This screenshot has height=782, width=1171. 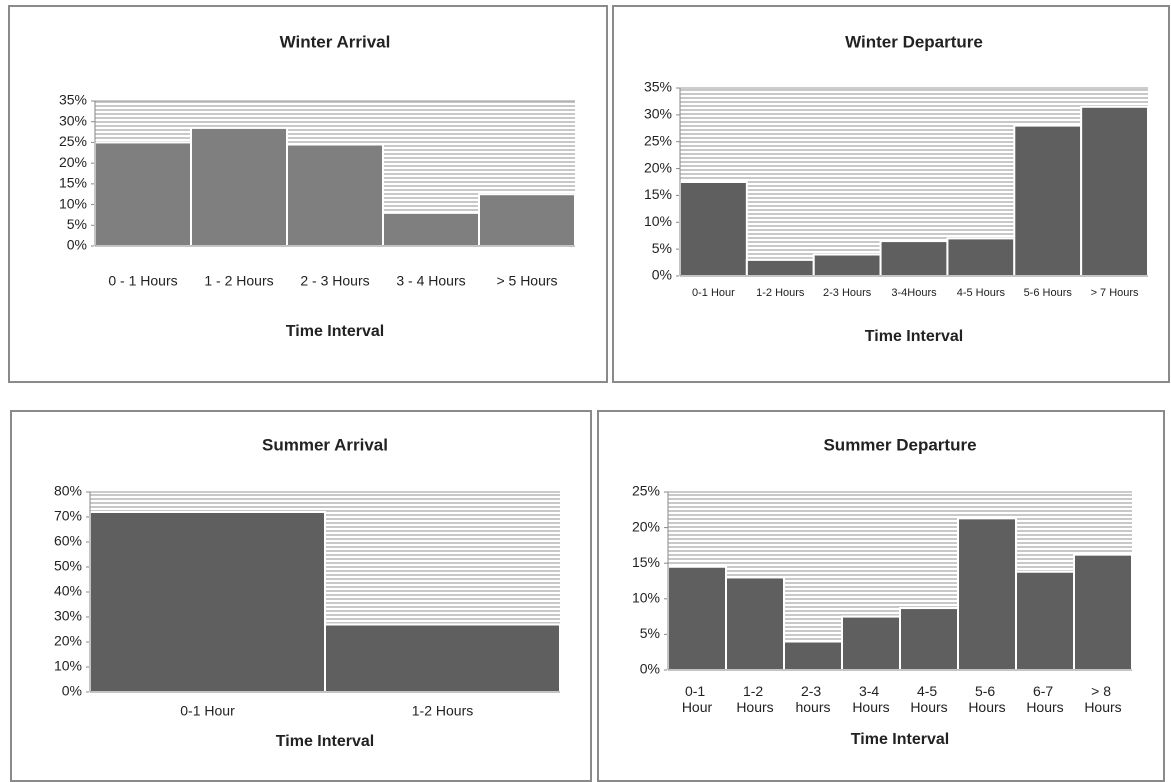 I want to click on x-tick-label: 6-7 Hours, so click(x=1044, y=699).